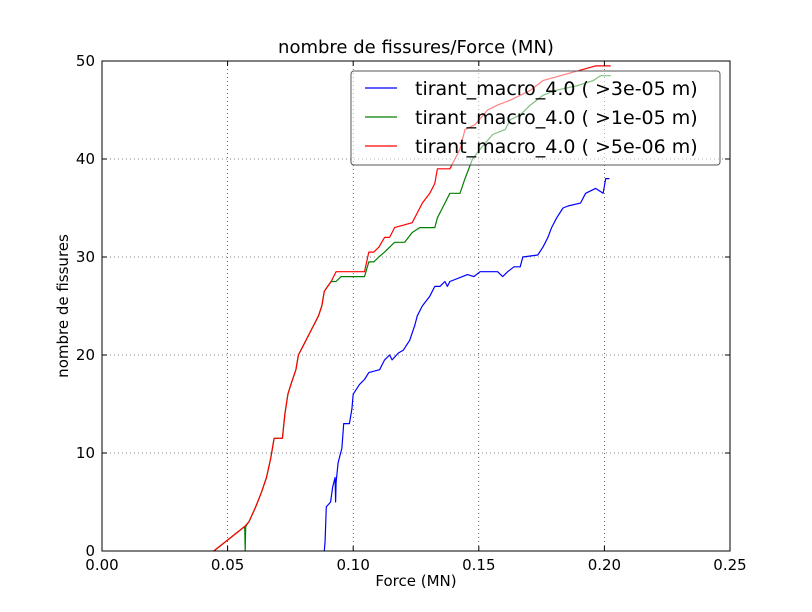 The image size is (812, 612). I want to click on x-tick-label: 0.25, so click(729, 565).